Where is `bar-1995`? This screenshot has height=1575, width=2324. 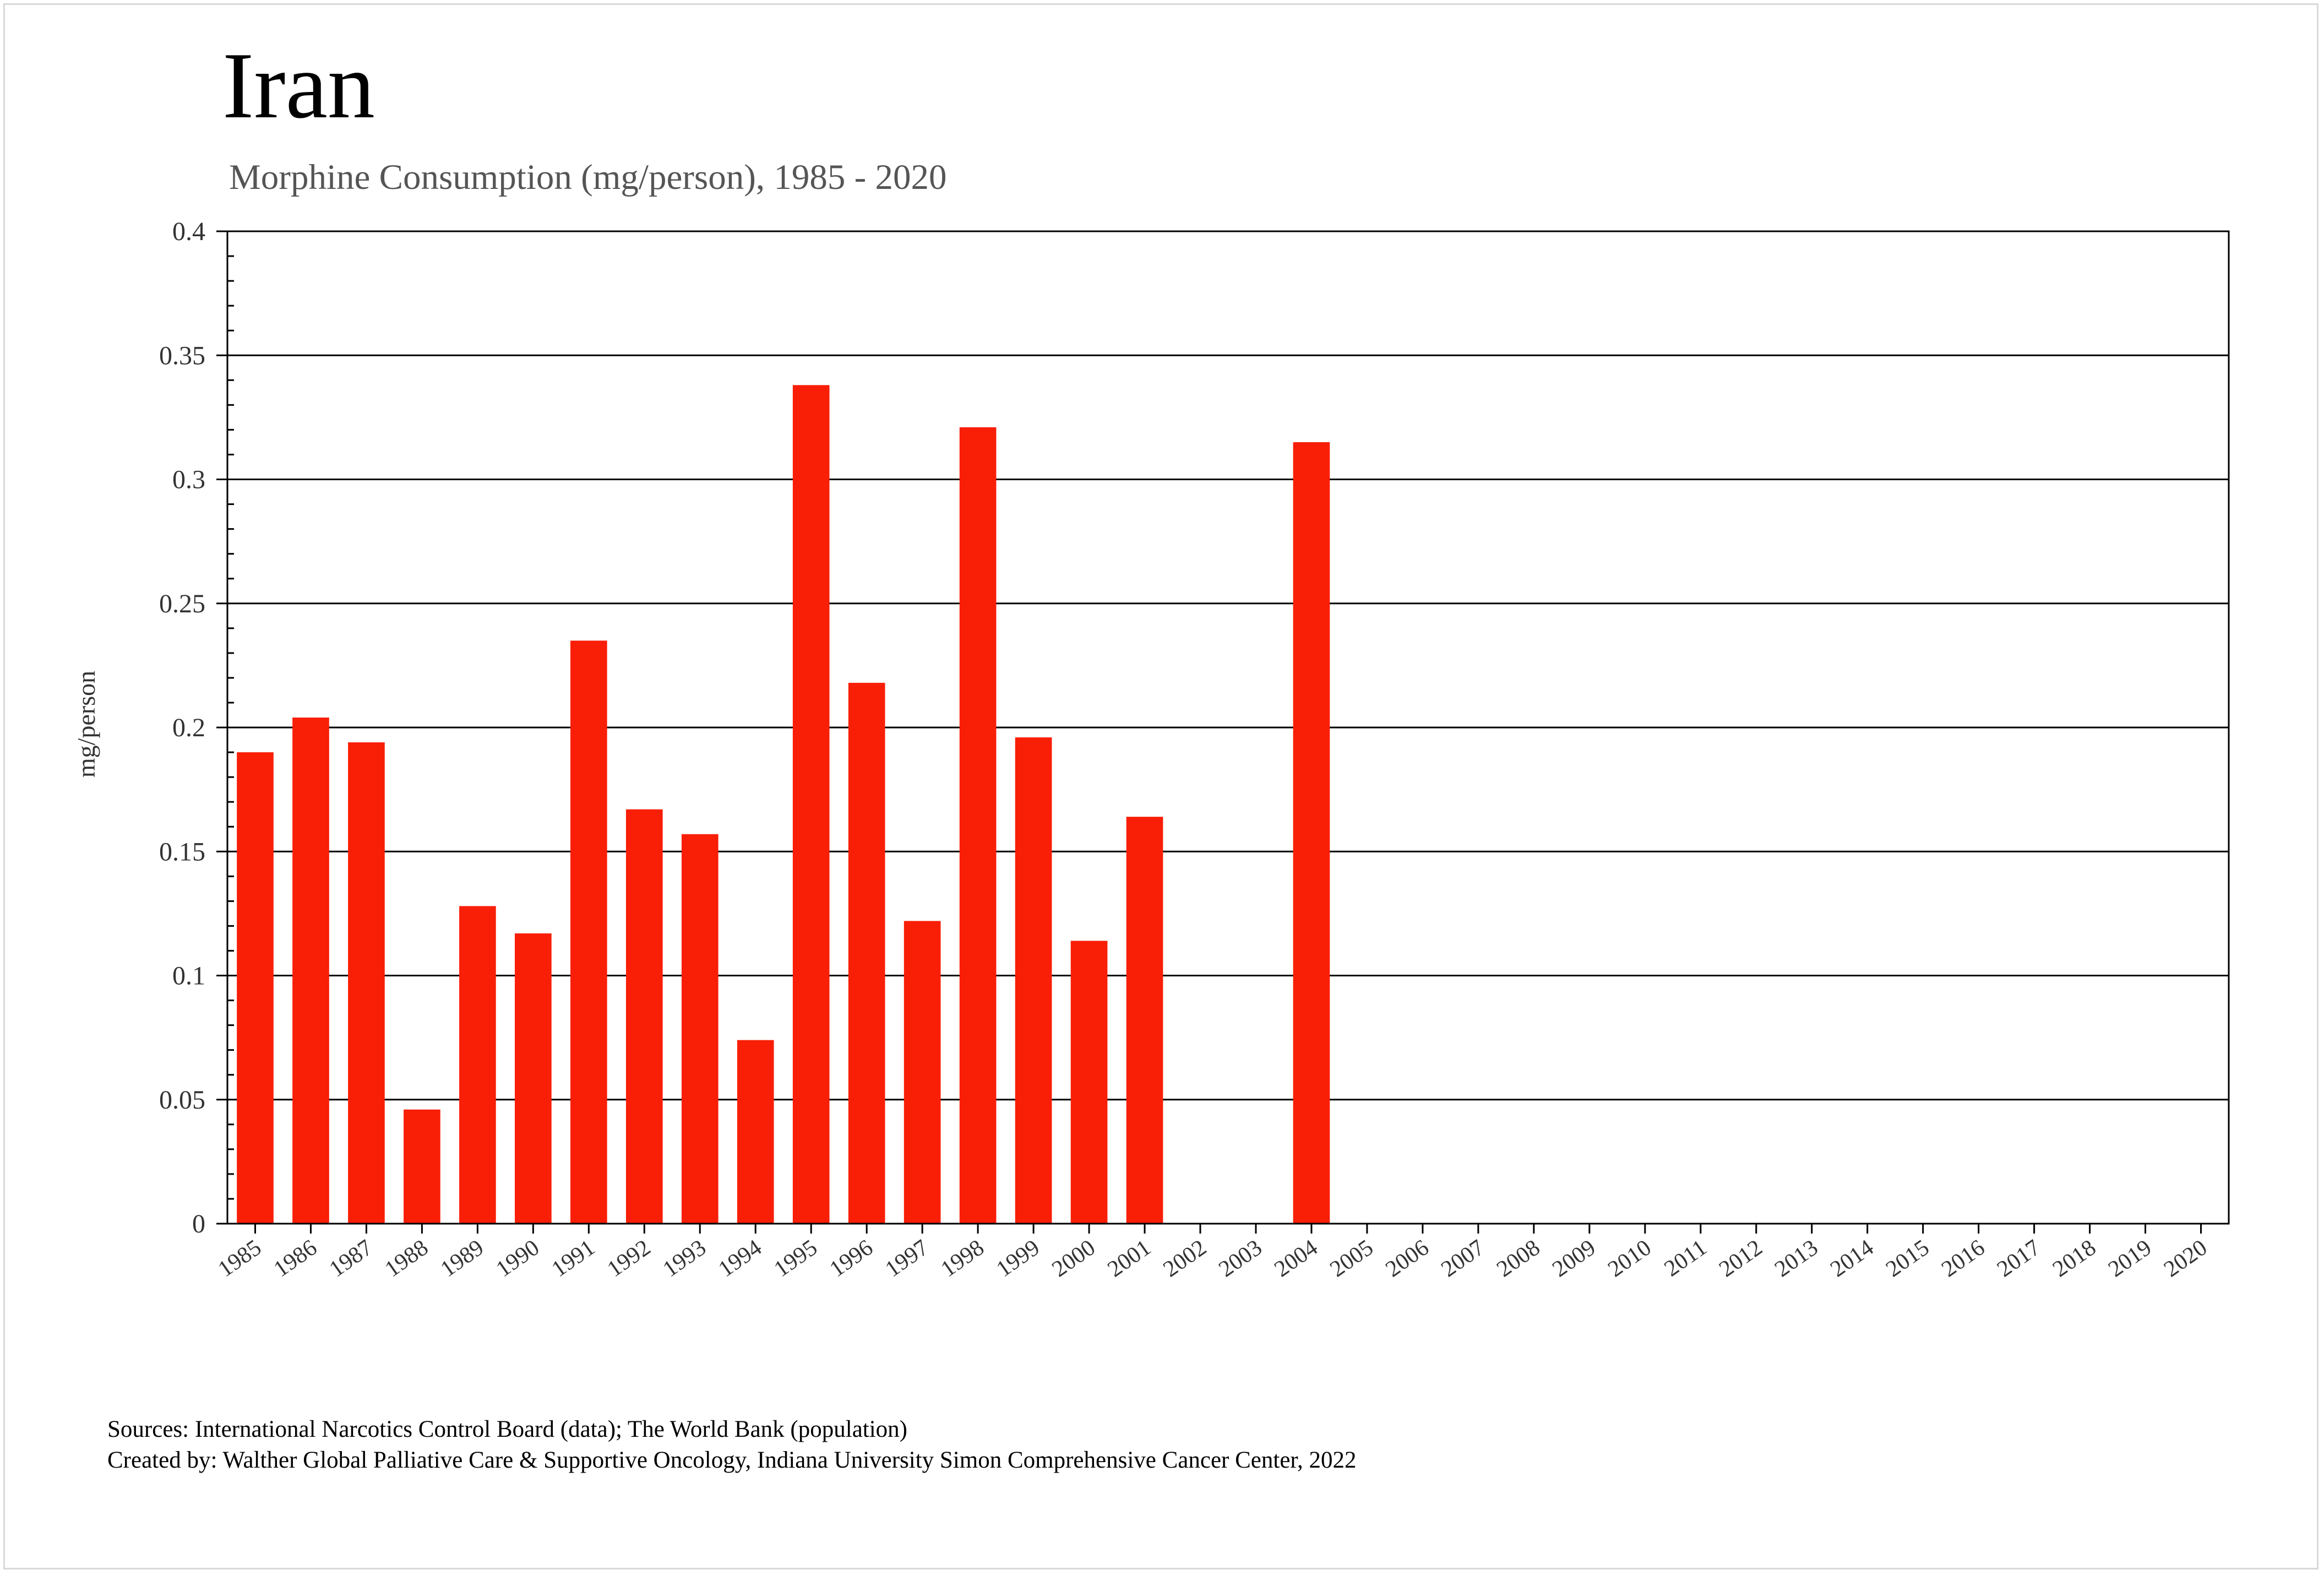
bar-1995 is located at coordinates (811, 805).